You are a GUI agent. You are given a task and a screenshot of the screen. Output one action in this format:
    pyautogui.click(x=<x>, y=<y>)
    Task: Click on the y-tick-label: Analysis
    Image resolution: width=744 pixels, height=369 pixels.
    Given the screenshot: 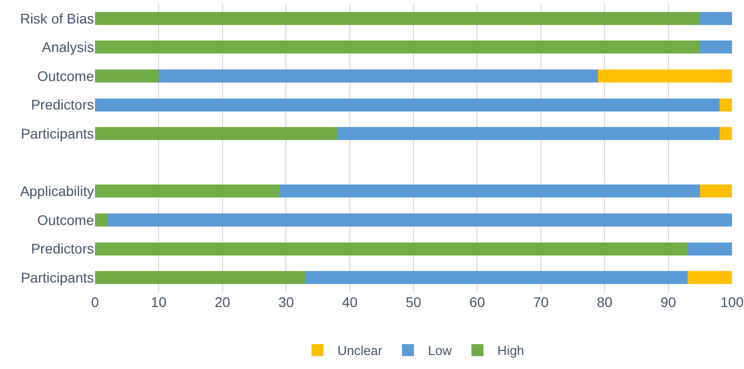 What is the action you would take?
    pyautogui.click(x=68, y=47)
    